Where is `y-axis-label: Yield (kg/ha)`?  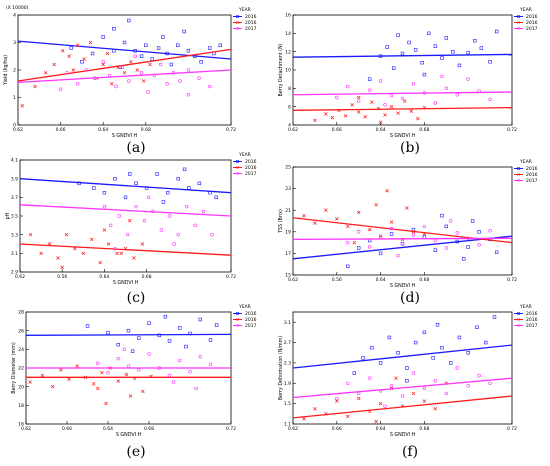
y-axis-label: Yield (kg/ha) is located at coordinates (6, 70).